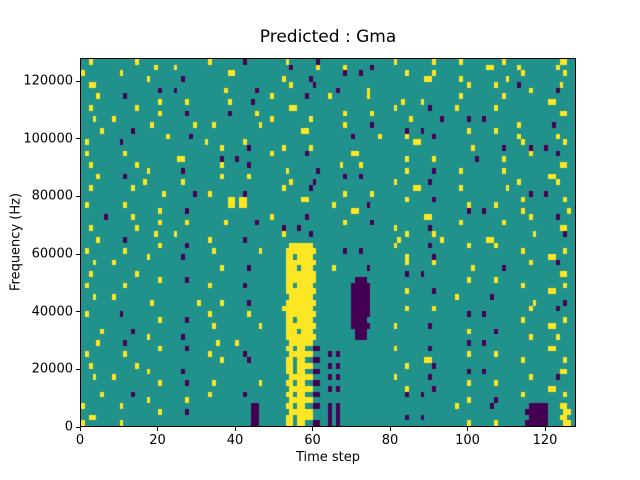  What do you see at coordinates (52, 312) in the screenshot?
I see `y-tick-label: 40000` at bounding box center [52, 312].